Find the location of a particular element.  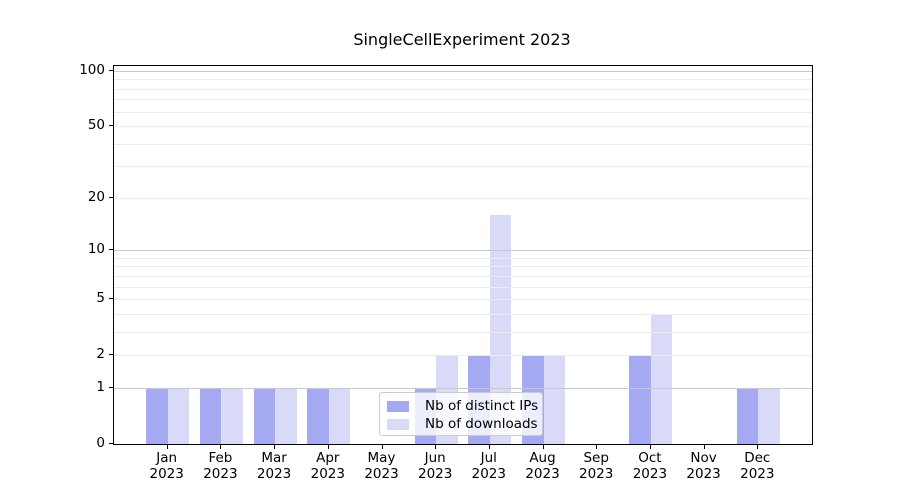

bar-downloads-oct is located at coordinates (661, 378).